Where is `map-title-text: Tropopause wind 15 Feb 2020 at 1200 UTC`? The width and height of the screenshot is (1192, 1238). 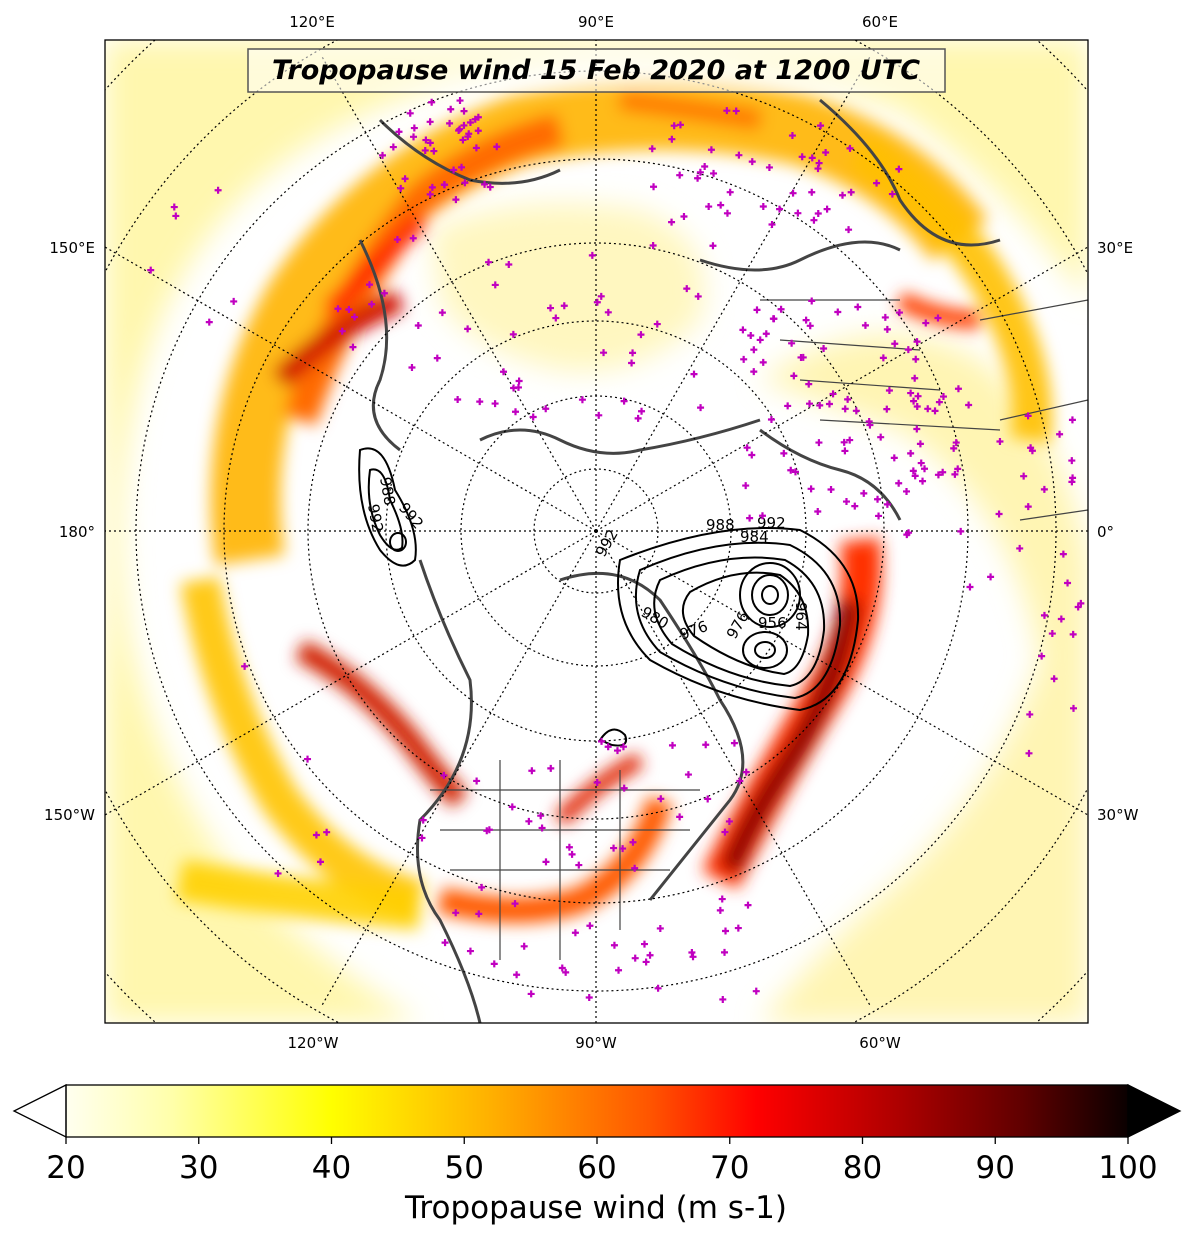 map-title-text: Tropopause wind 15 Feb 2020 at 1200 UTC is located at coordinates (596, 70).